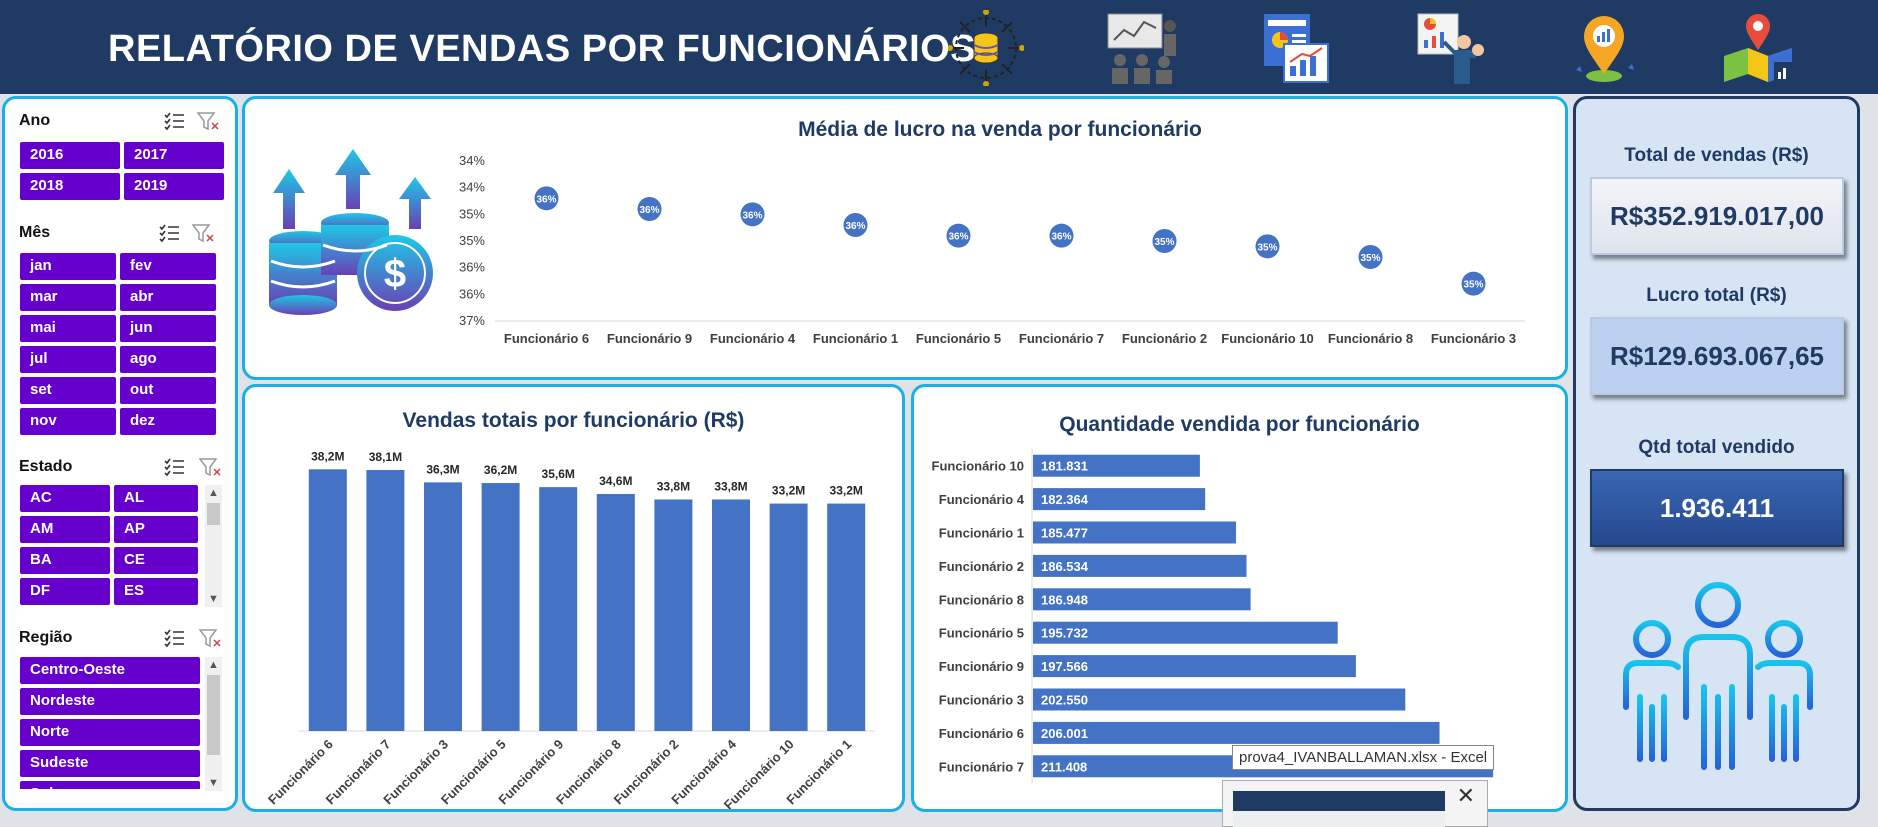  Describe the element at coordinates (939, 47) in the screenshot. I see `header-bar: RELATÓRIO DE VENDAS POR FUNCIONÁRIOS` at that location.